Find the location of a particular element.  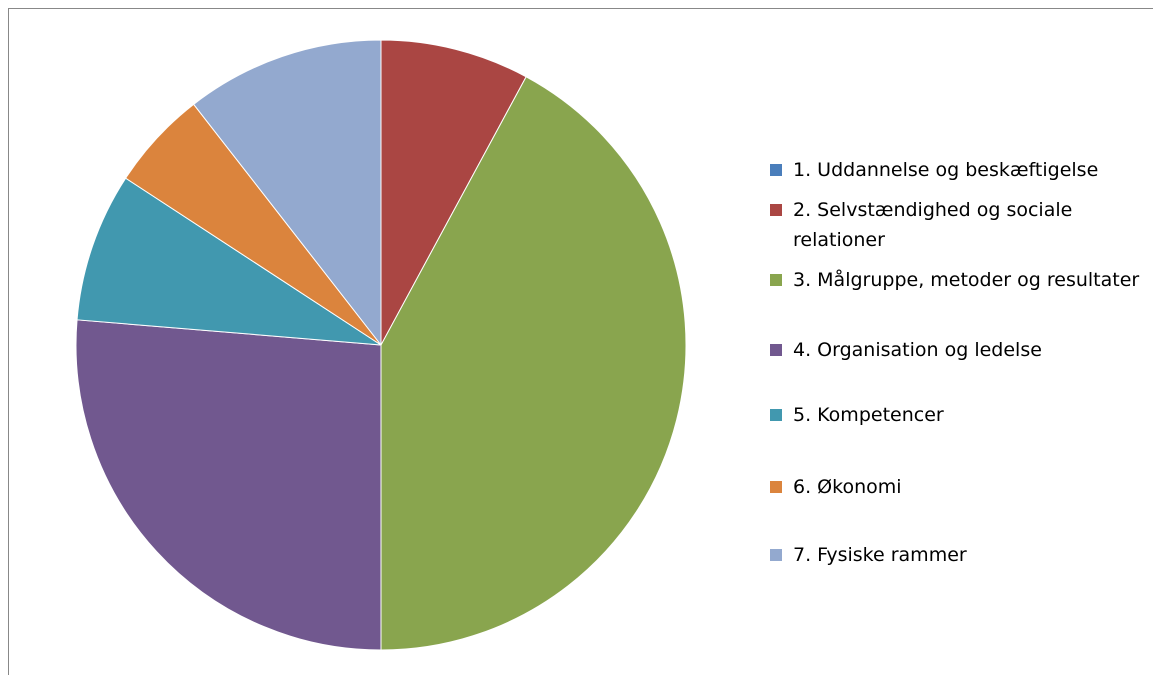

legend-label: 5. Kompetencer is located at coordinates (868, 415).